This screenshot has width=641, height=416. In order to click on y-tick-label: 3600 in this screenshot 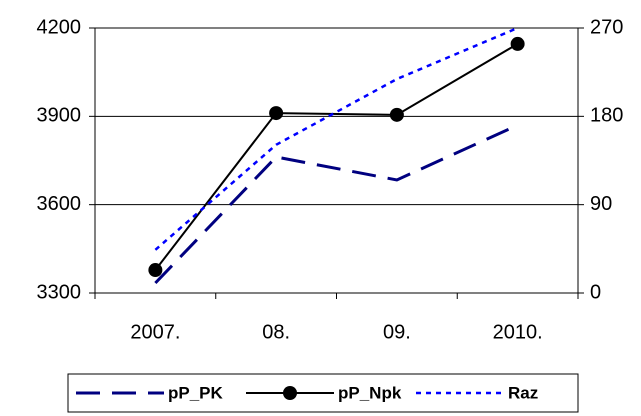, I will do `click(59, 204)`.